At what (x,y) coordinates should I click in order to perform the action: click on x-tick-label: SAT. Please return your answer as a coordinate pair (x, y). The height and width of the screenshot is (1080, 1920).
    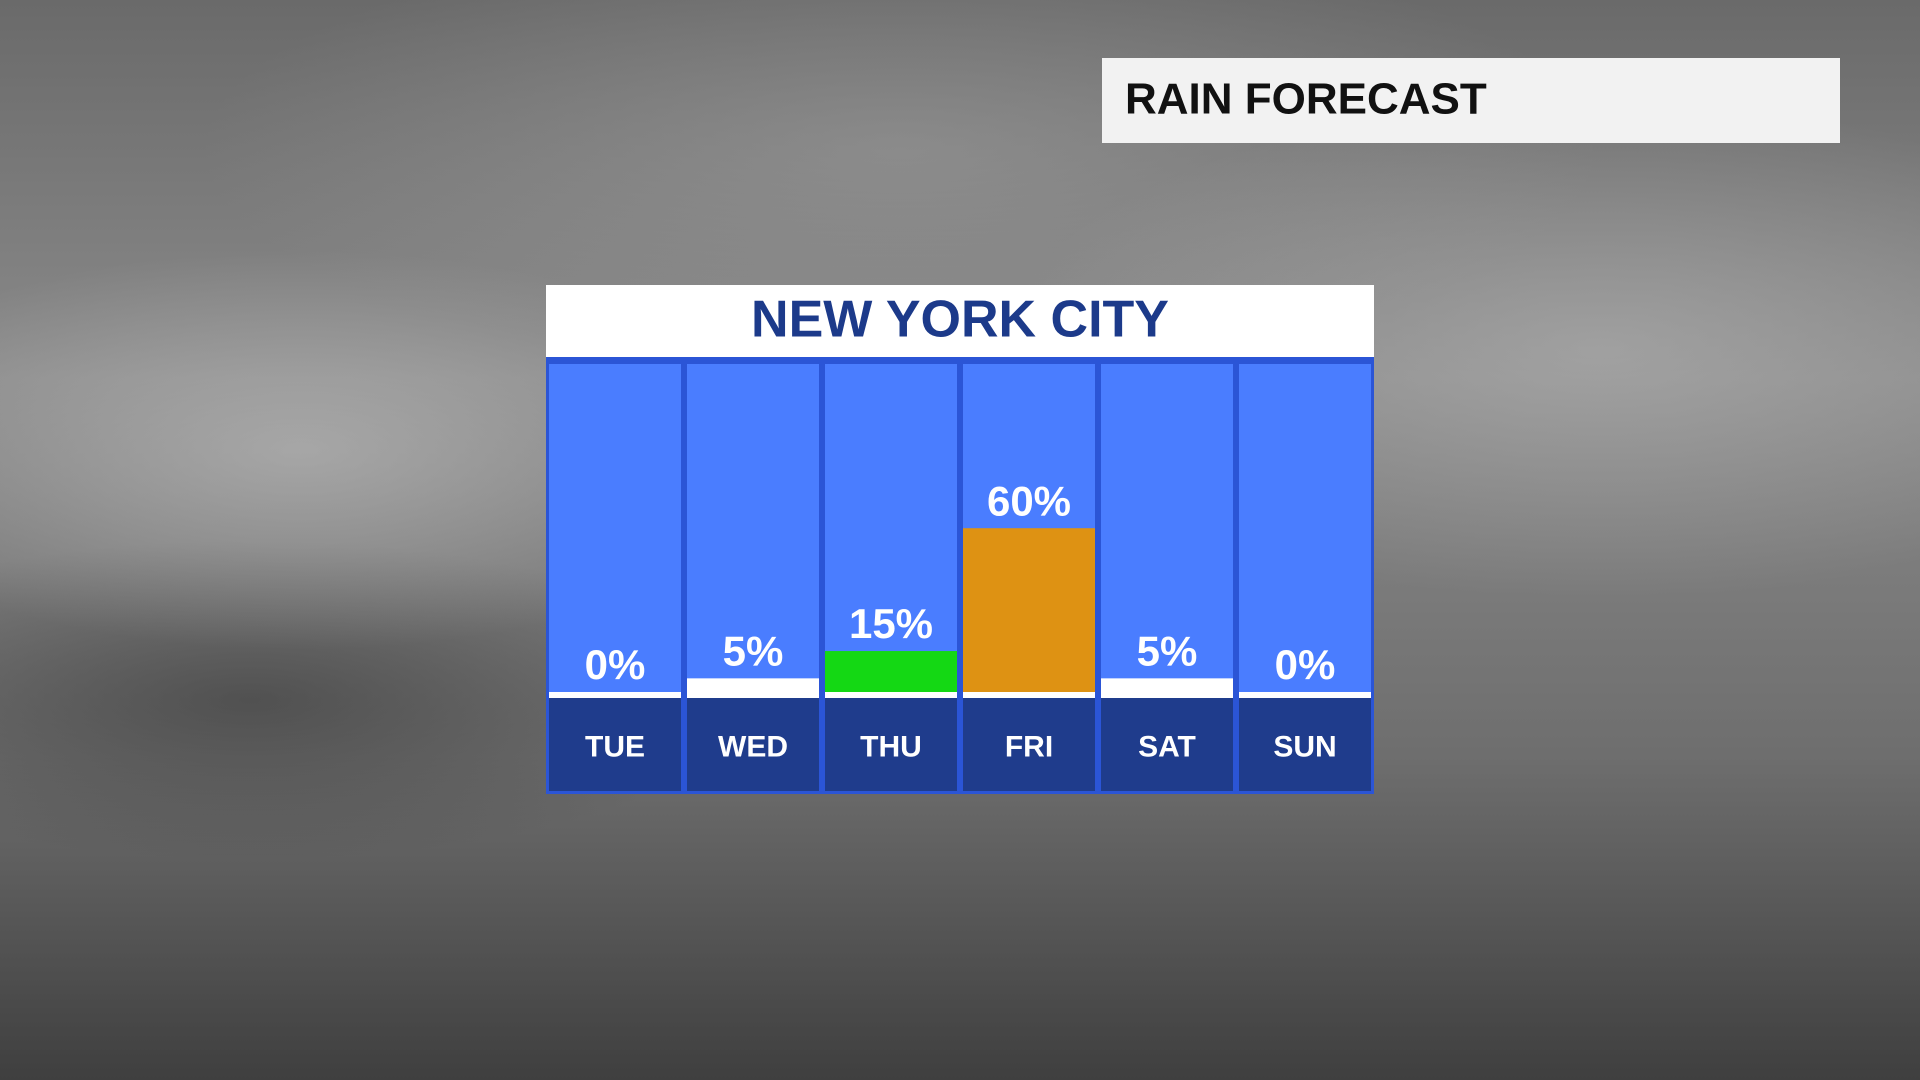
    Looking at the image, I should click on (1167, 746).